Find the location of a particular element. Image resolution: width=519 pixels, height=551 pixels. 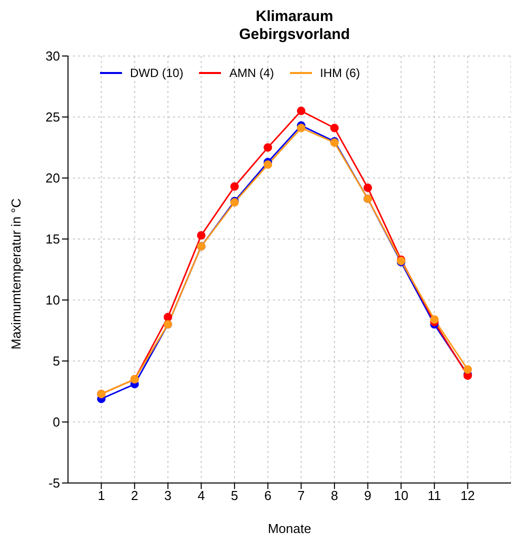

x-tick-label: 7 is located at coordinates (301, 496).